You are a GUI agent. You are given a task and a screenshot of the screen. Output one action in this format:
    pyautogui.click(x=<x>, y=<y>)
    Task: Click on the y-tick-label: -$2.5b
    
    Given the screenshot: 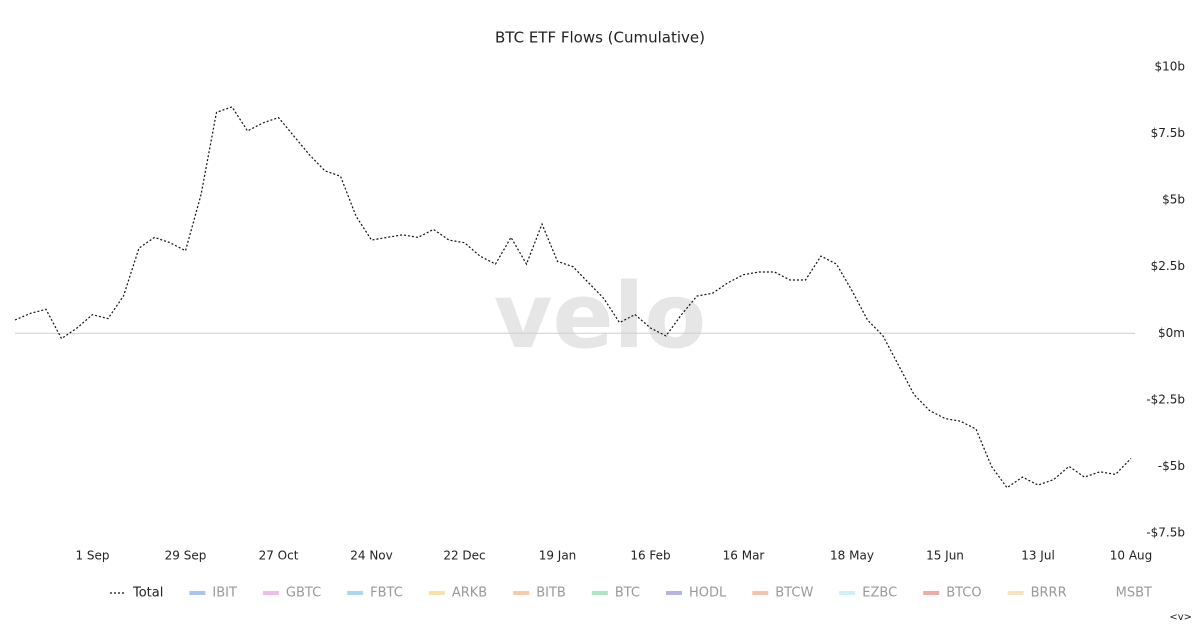 What is the action you would take?
    pyautogui.click(x=1165, y=399)
    